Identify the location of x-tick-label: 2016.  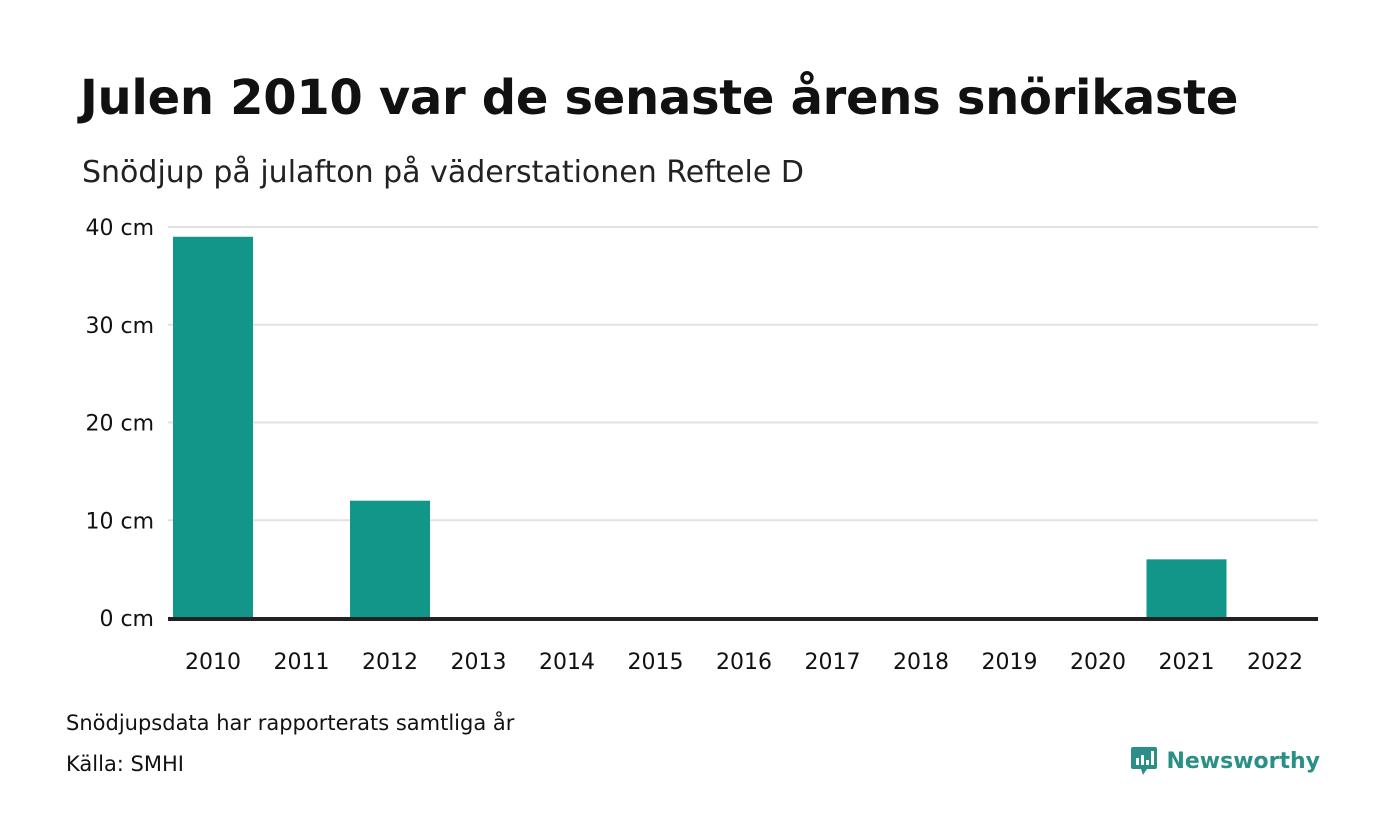
(744, 662).